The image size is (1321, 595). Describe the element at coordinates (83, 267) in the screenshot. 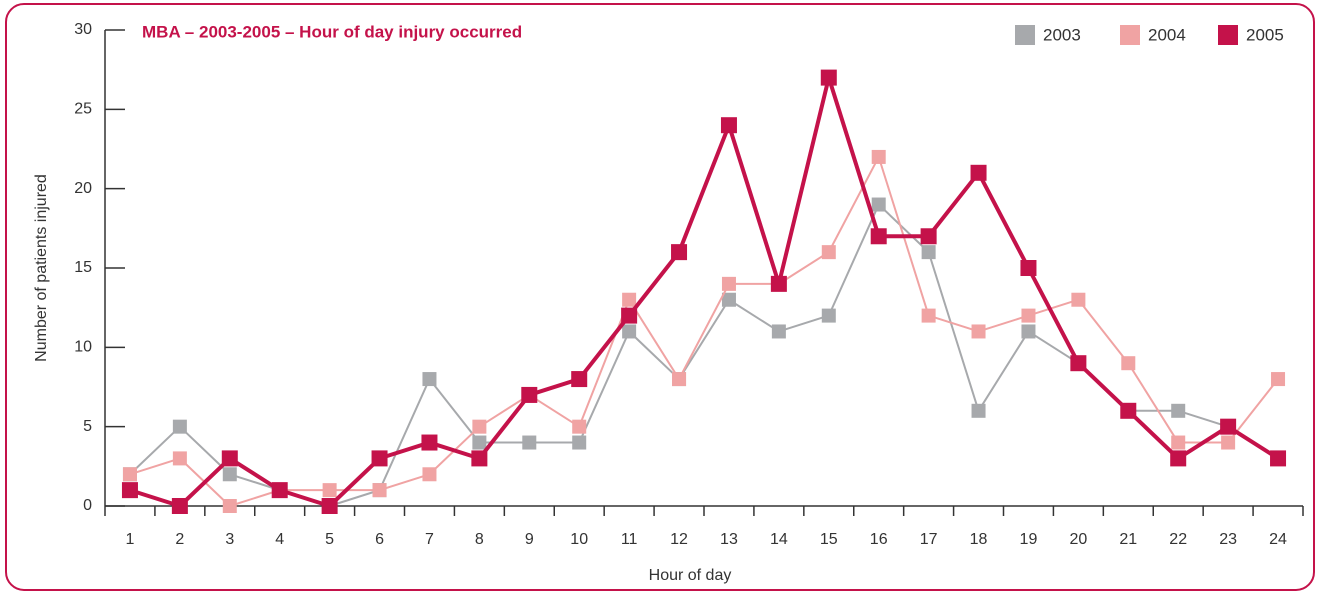

I see `y-tick-label: 15` at that location.